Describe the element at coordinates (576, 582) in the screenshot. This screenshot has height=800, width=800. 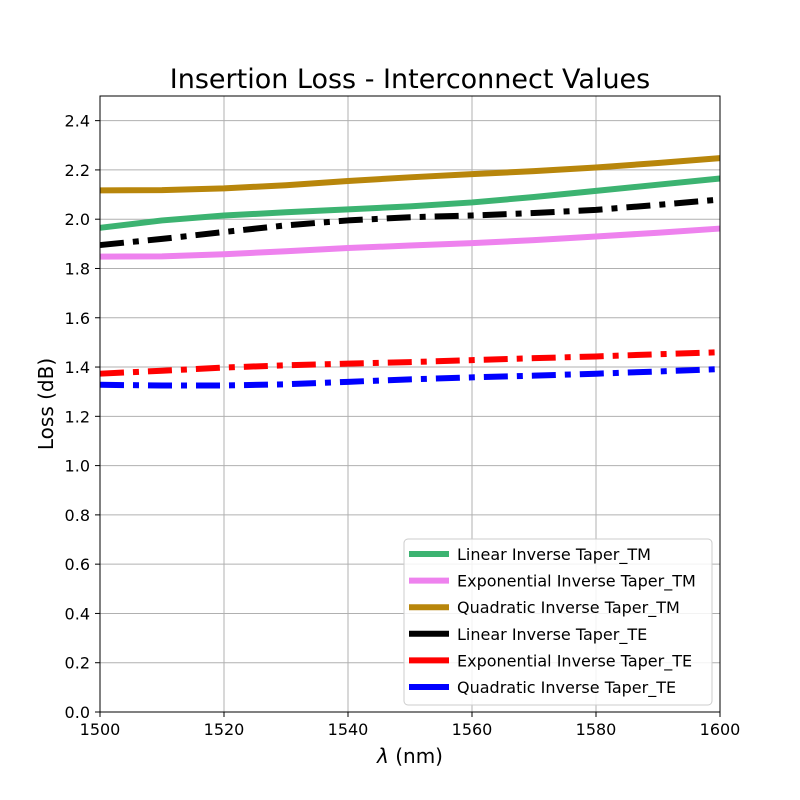
I see `legend-label: Exponential Inverse Taper_TM` at that location.